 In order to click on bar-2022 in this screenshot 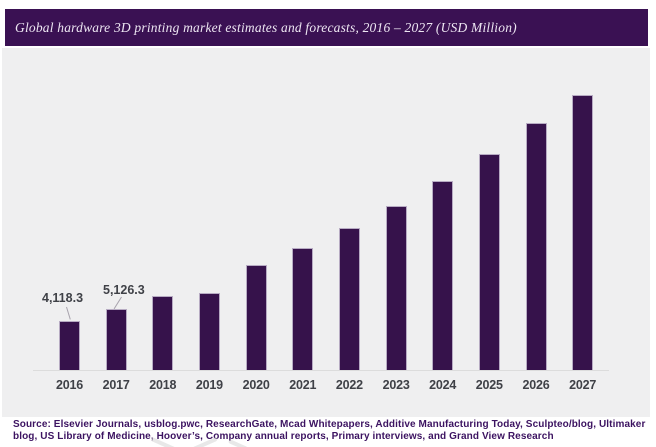, I will do `click(349, 299)`.